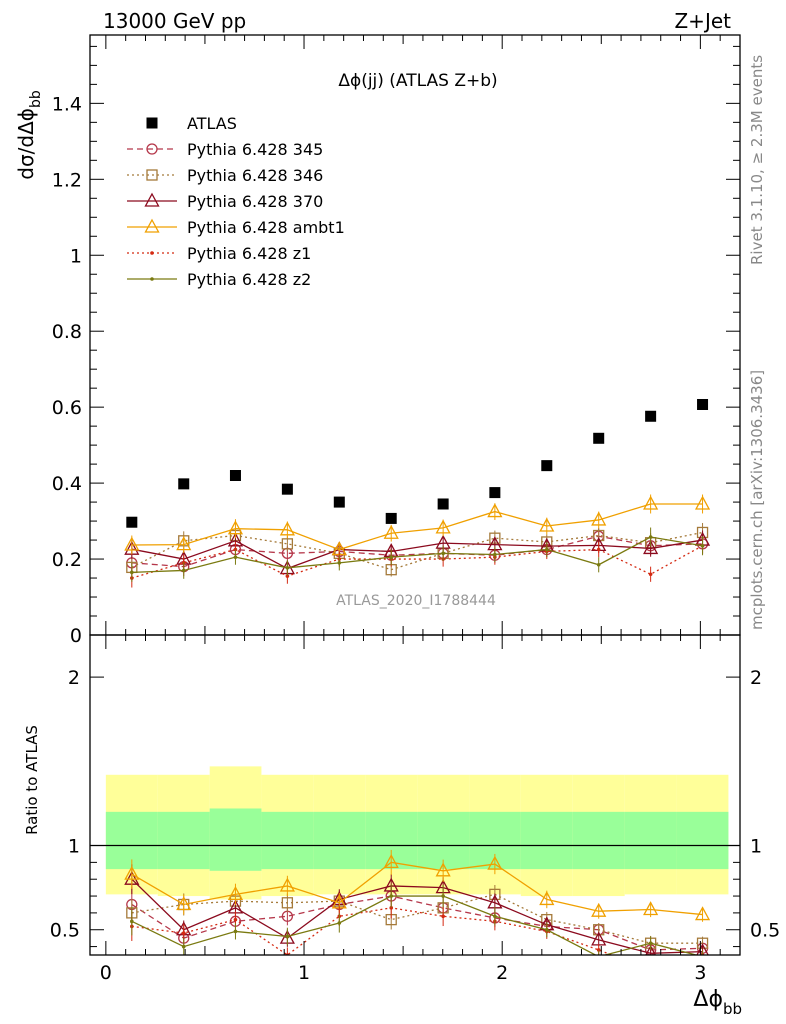  What do you see at coordinates (67, 104) in the screenshot?
I see `y-tick-label: 1.4` at bounding box center [67, 104].